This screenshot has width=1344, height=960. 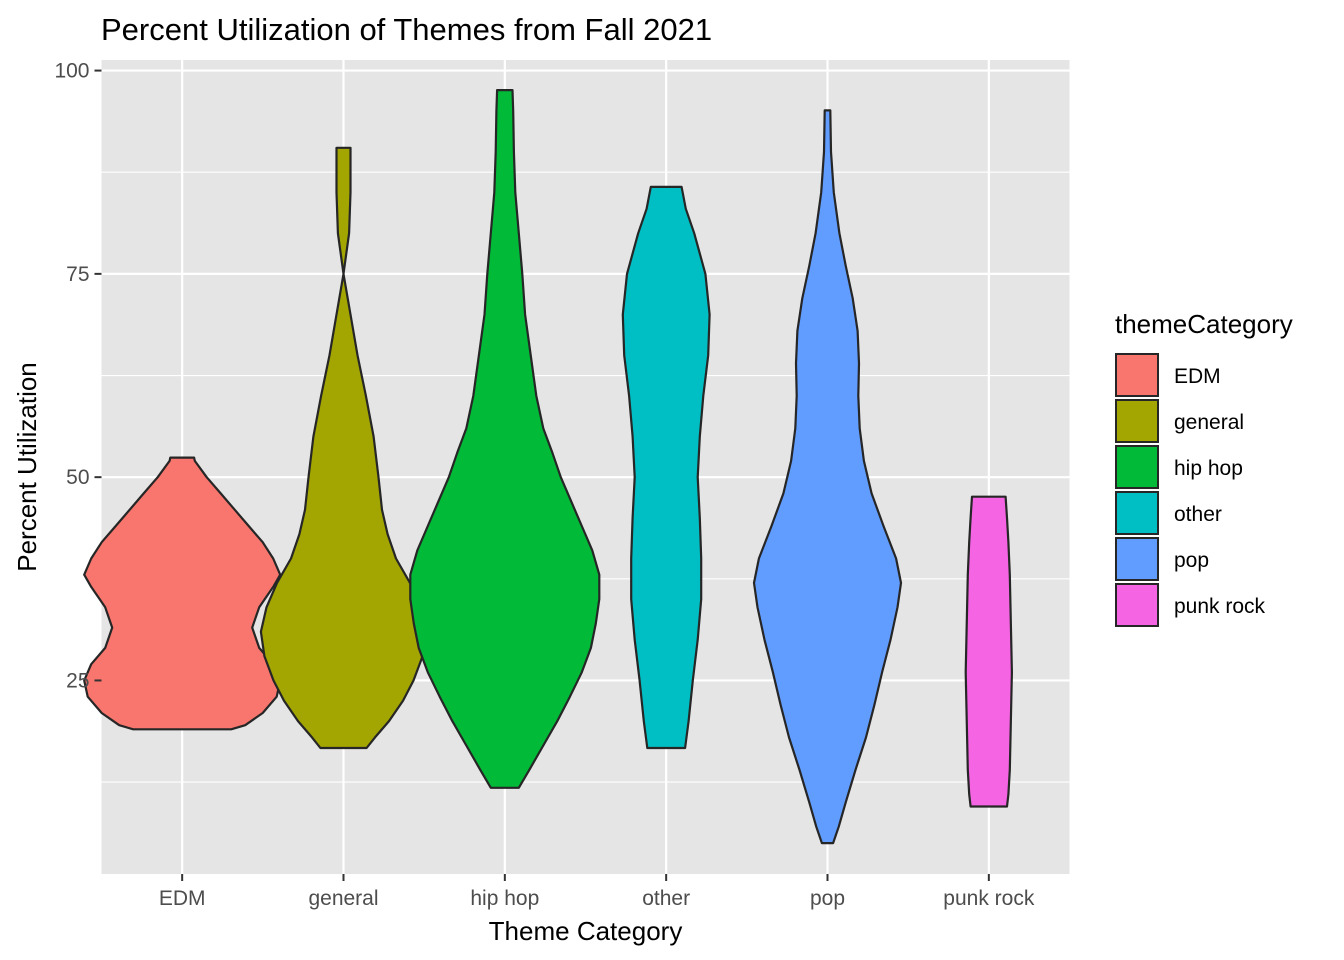 What do you see at coordinates (71, 71) in the screenshot?
I see `y-tick-label: 100` at bounding box center [71, 71].